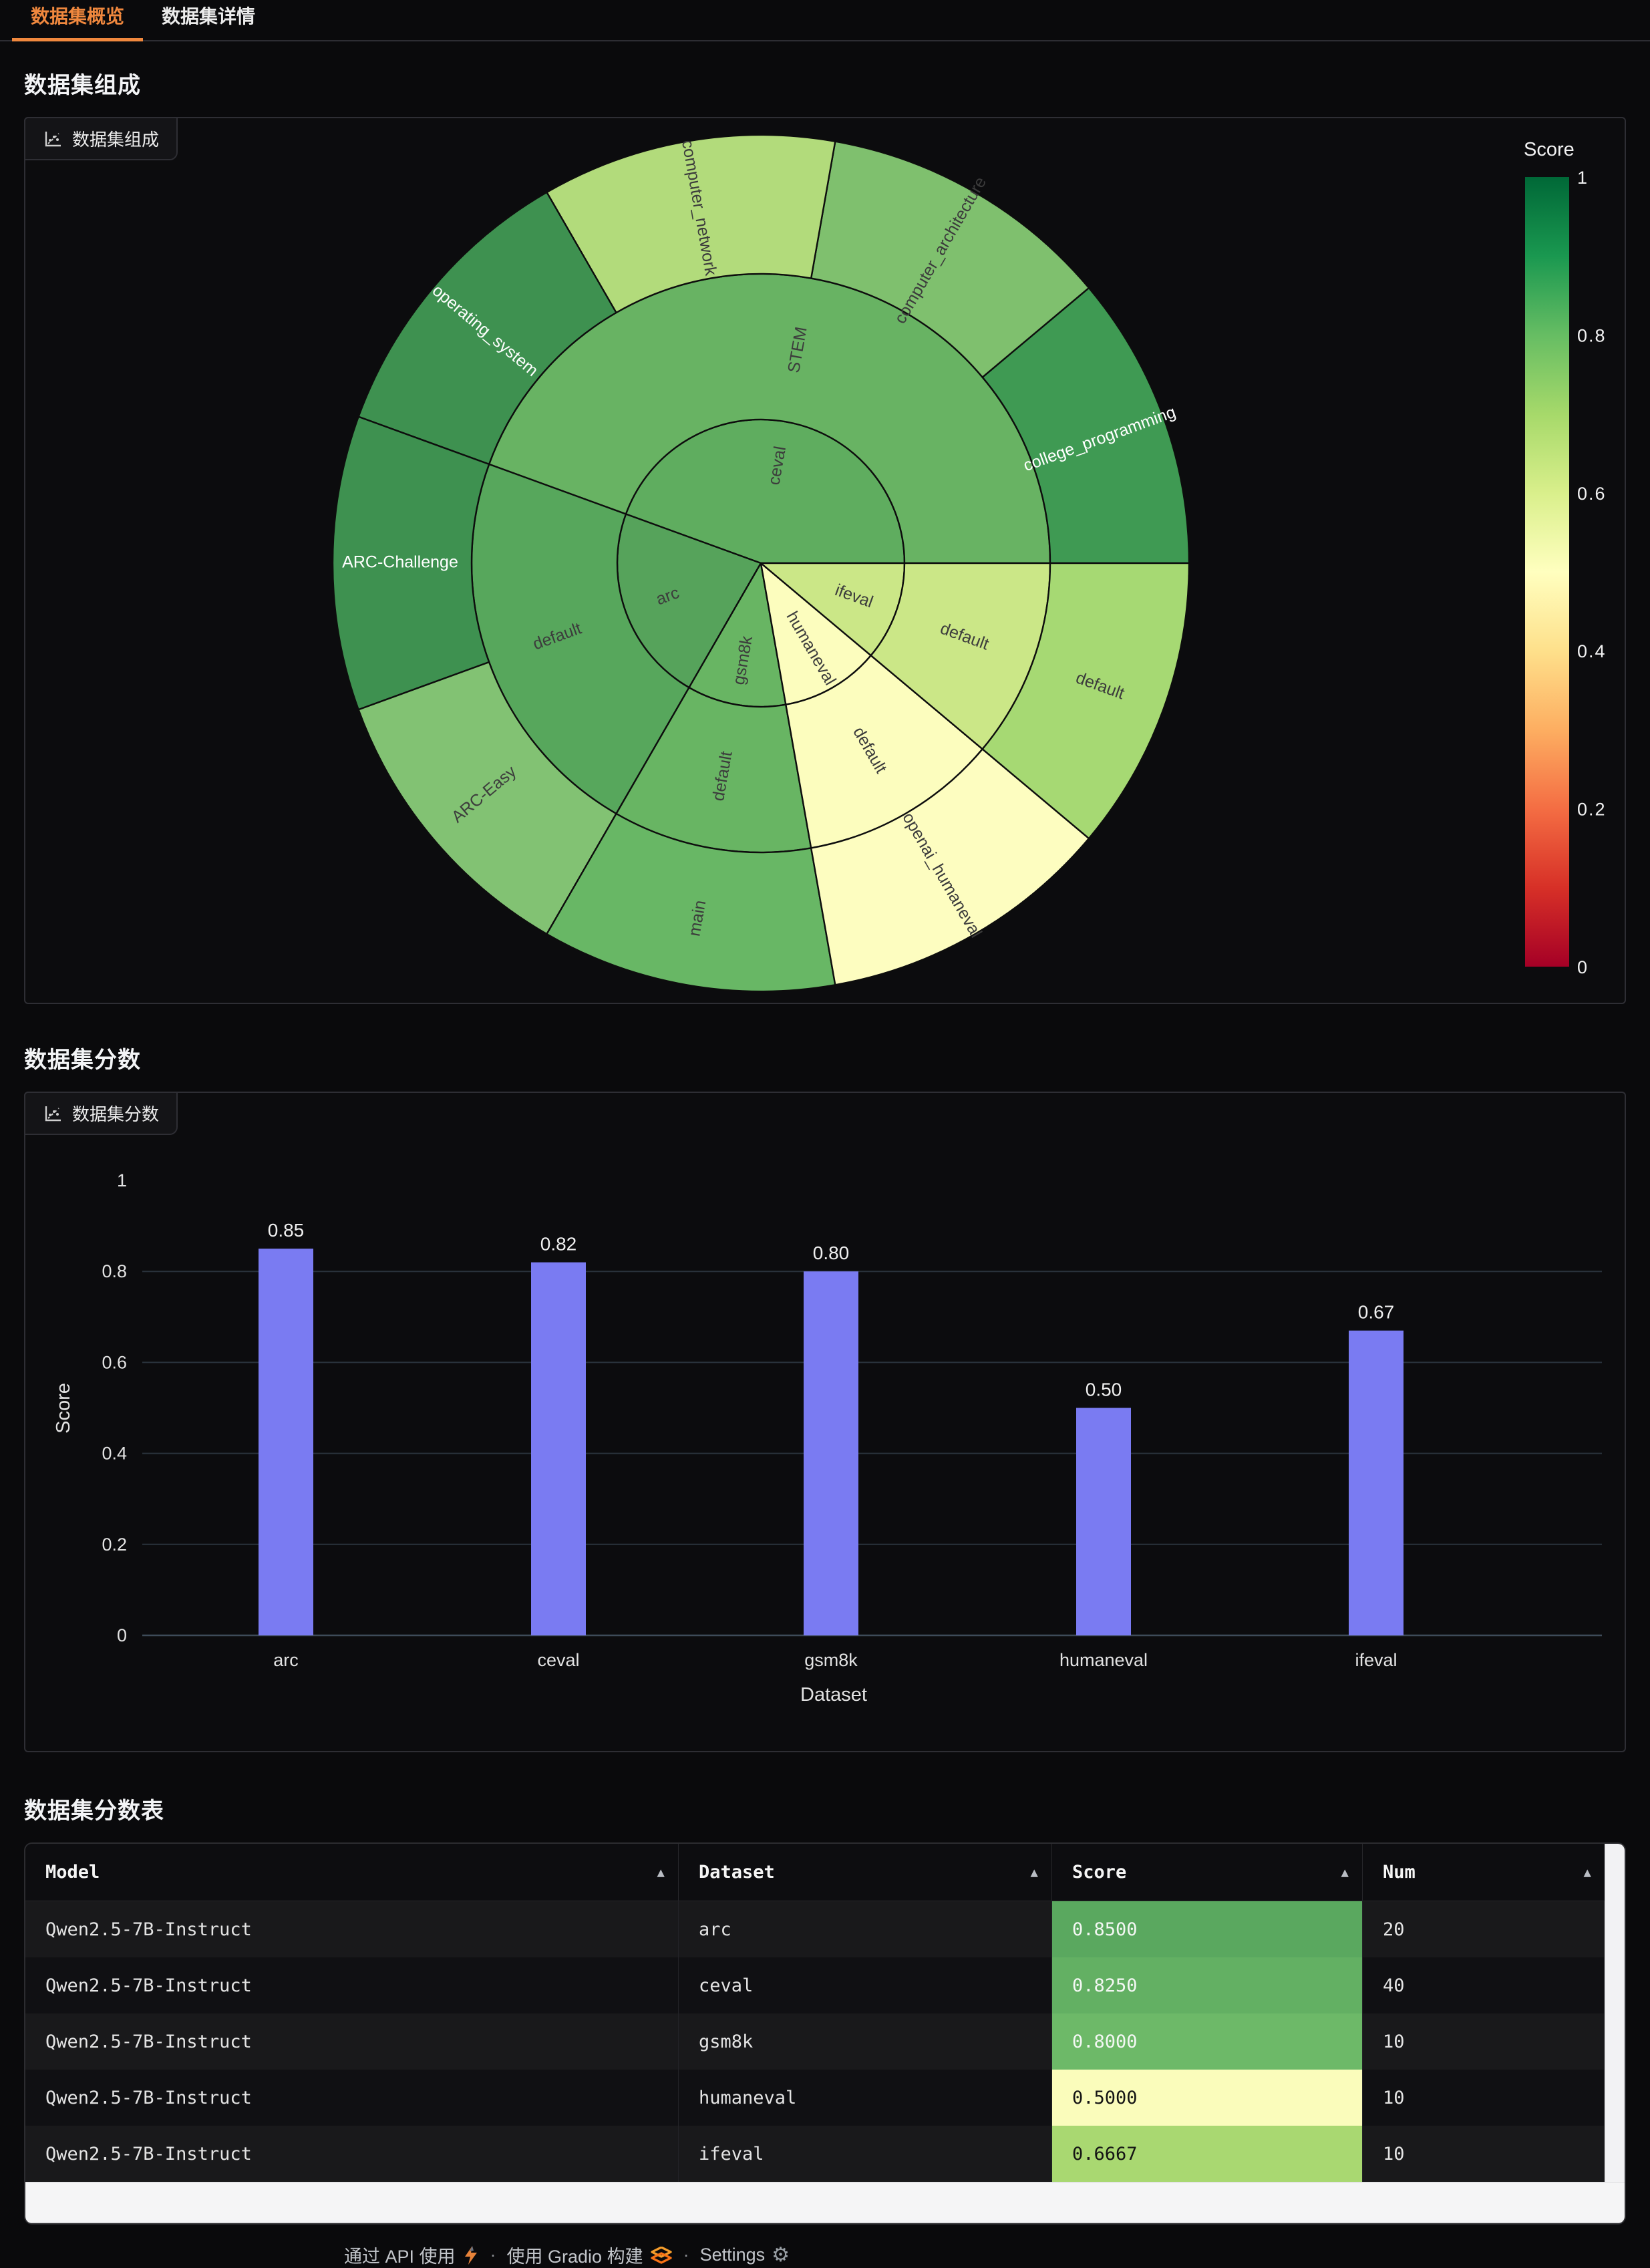 The width and height of the screenshot is (1650, 2268). Describe the element at coordinates (352, 2098) in the screenshot. I see `cell-model-row4: Qwen2.5-7B-Instruct` at that location.